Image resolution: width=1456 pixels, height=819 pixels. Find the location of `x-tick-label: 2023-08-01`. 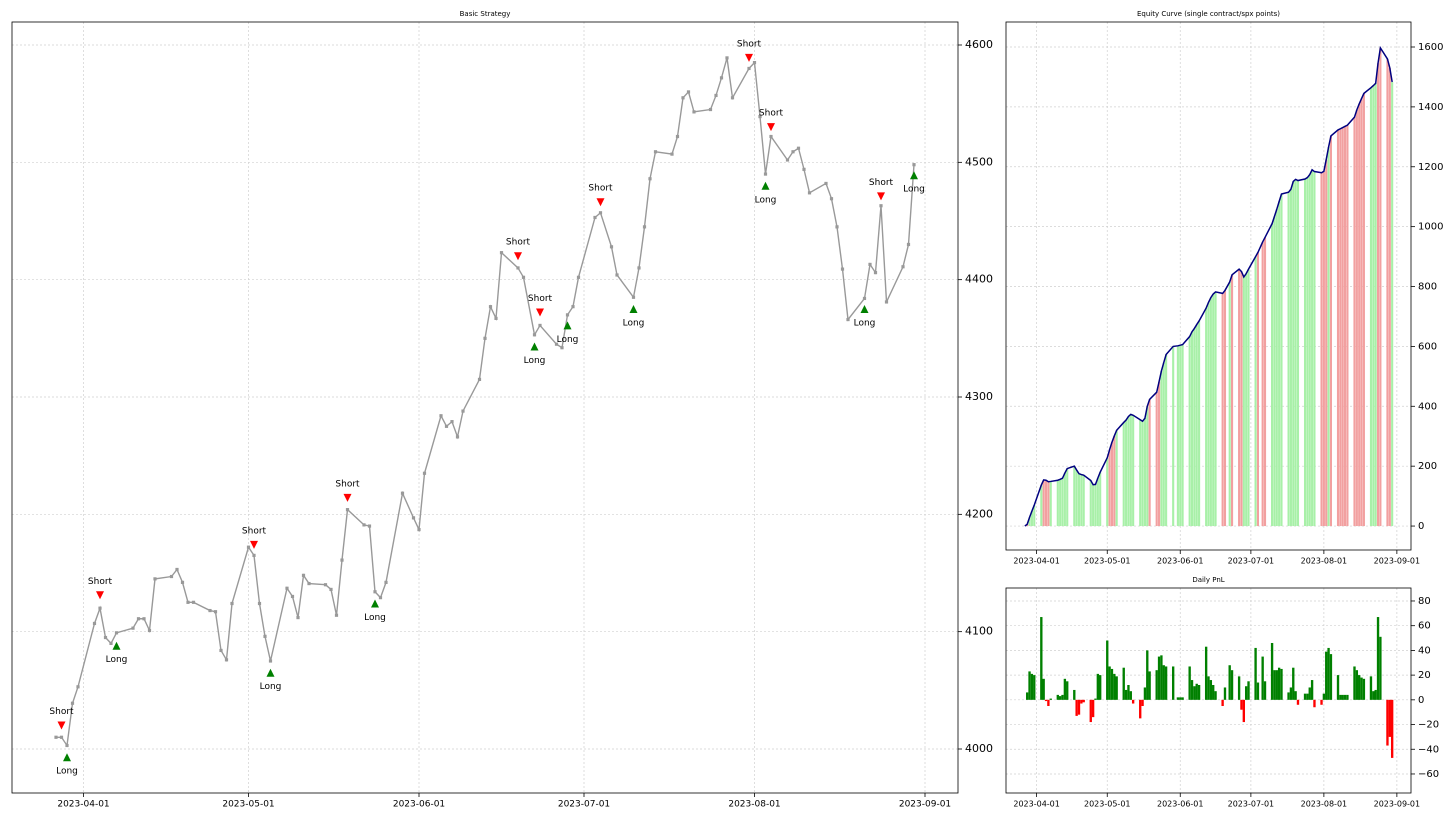

x-tick-label: 2023-08-01 is located at coordinates (1324, 804).